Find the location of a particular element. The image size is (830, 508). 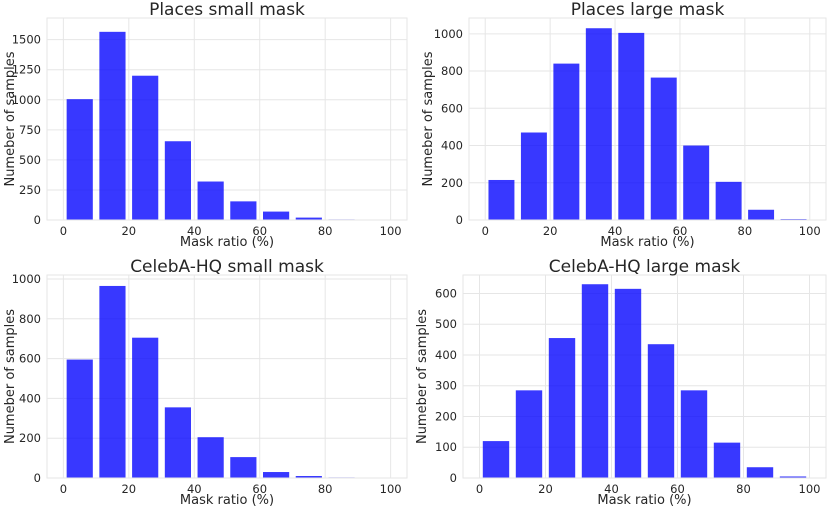

chart-title: Places large mask is located at coordinates (648, 10).